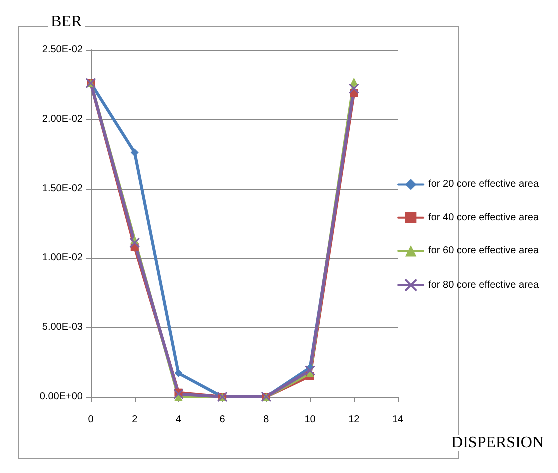 The height and width of the screenshot is (473, 558). What do you see at coordinates (267, 420) in the screenshot?
I see `x-tick-label: 8` at bounding box center [267, 420].